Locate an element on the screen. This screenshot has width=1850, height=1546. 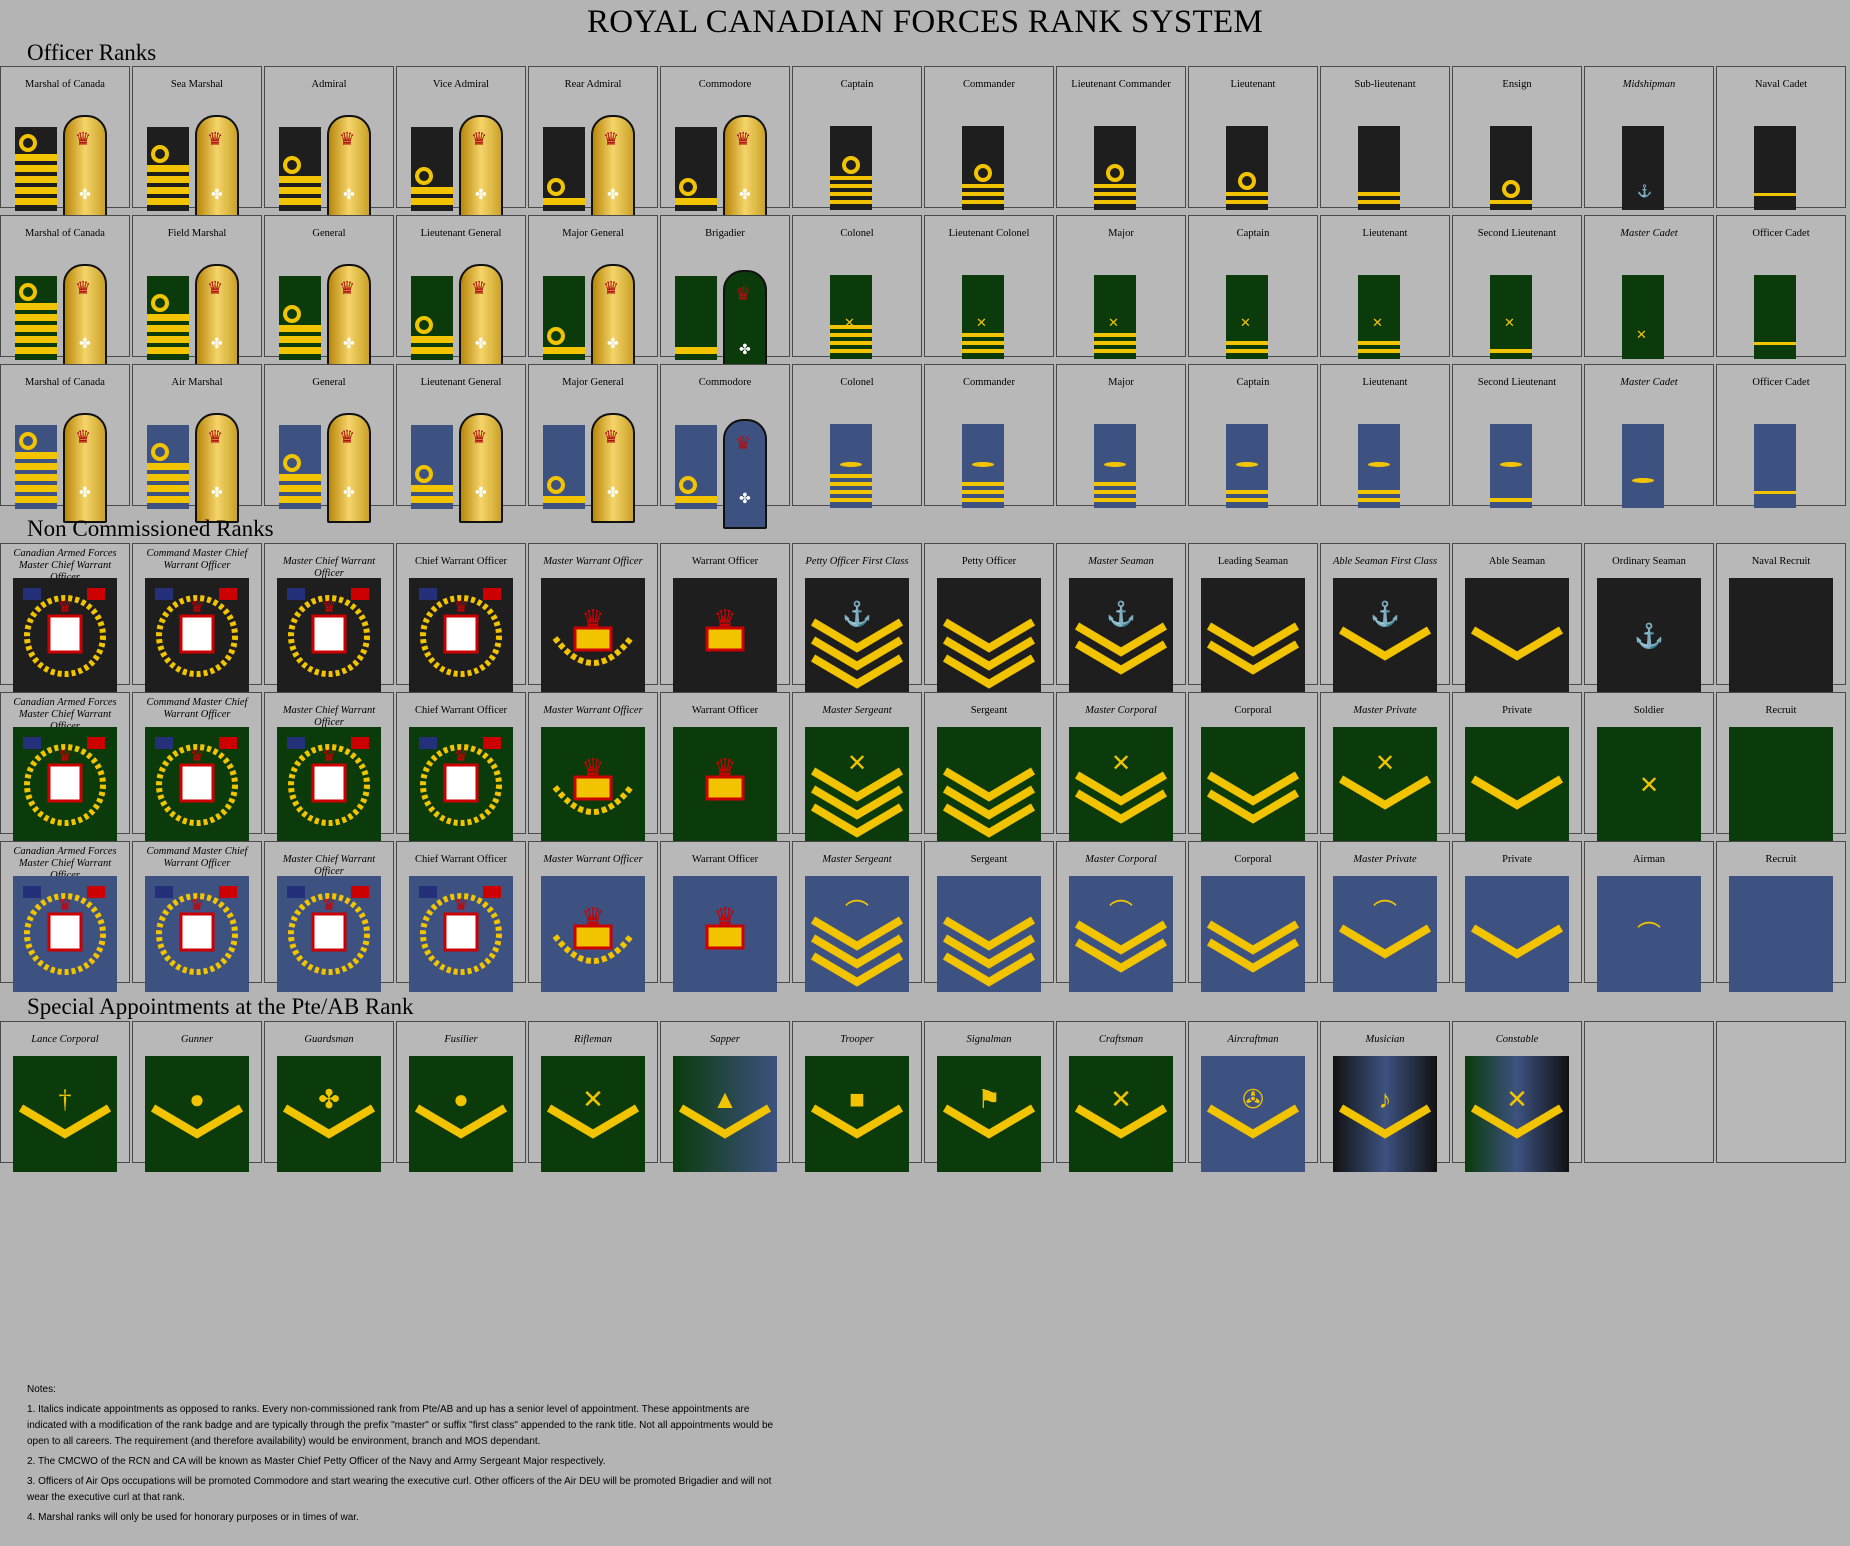
rank-label: Master Corporal is located at coordinates (1121, 859).